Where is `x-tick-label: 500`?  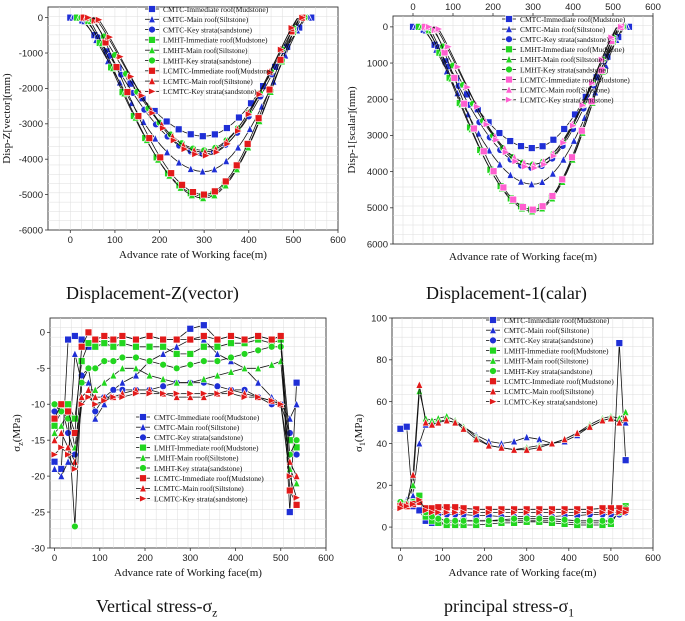
x-tick-label: 500 is located at coordinates (281, 558).